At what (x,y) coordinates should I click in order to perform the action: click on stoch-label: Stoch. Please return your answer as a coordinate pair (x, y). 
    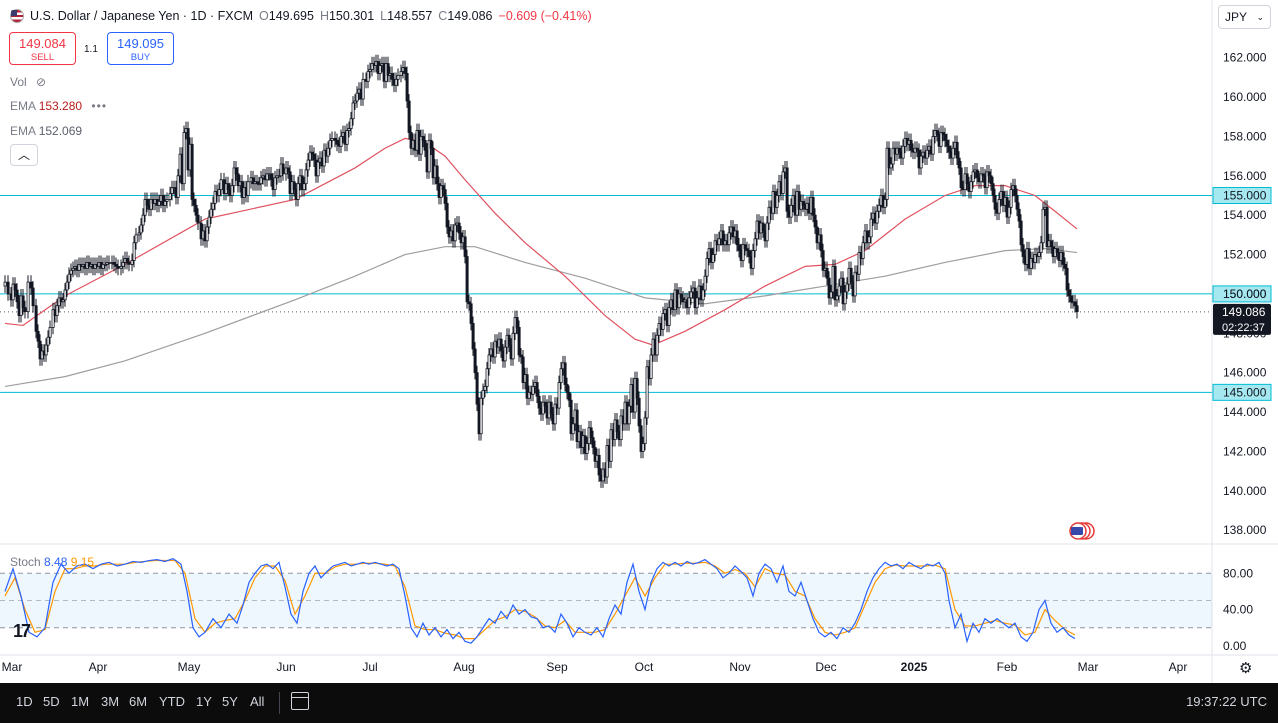
    Looking at the image, I should click on (25, 562).